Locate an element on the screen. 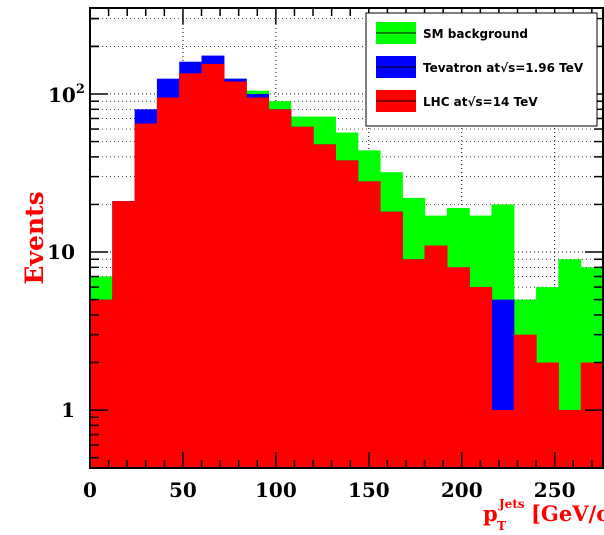 This screenshot has width=604, height=535. x-axis-label: p Jets T [GeV/c] is located at coordinates (543, 515).